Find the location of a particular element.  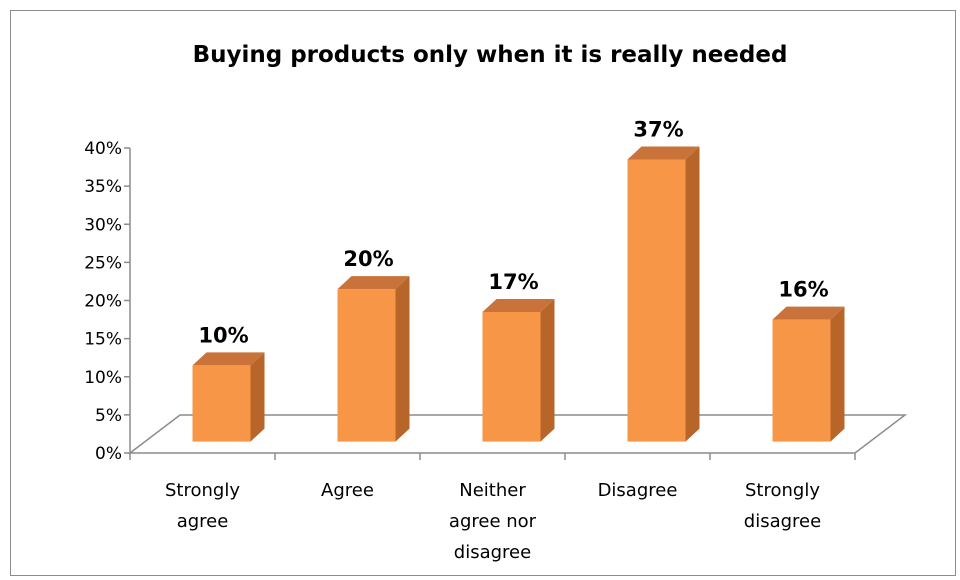

y-tick-labels: 0% 5% 10% 15% 20% 25% 30% 35% 40% is located at coordinates (103, 301).